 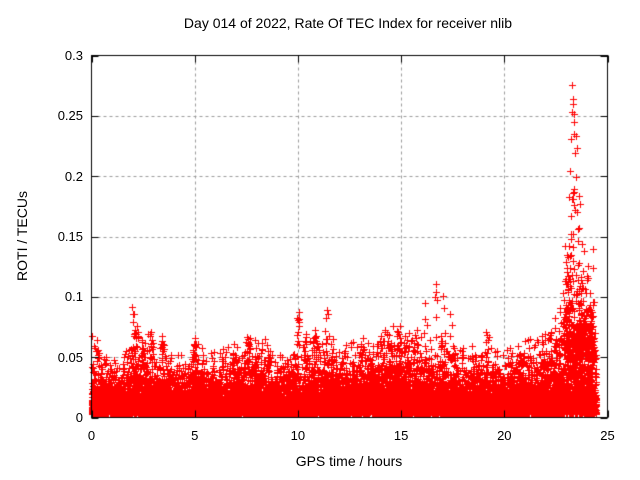 What do you see at coordinates (298, 435) in the screenshot?
I see `x-tick-label: 10` at bounding box center [298, 435].